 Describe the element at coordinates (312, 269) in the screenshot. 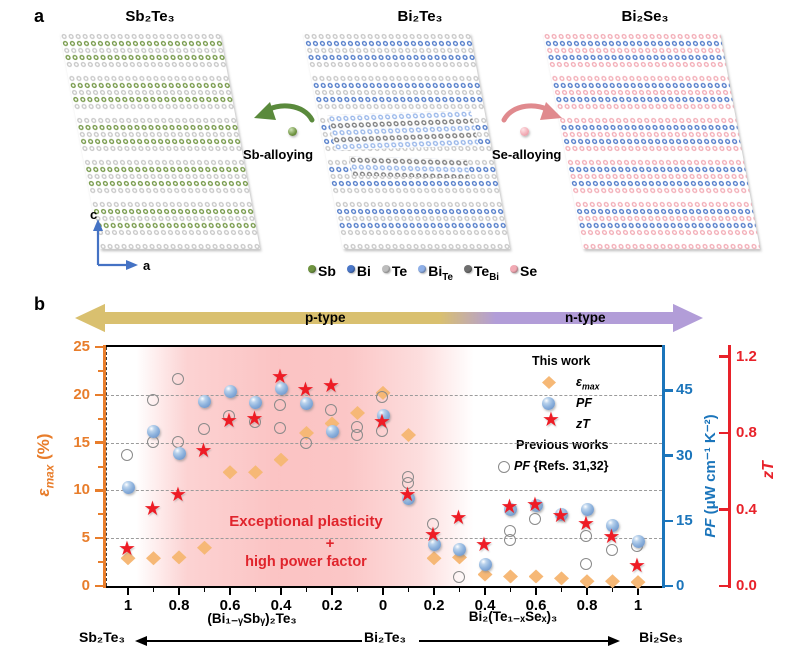

I see `atom-icon` at that location.